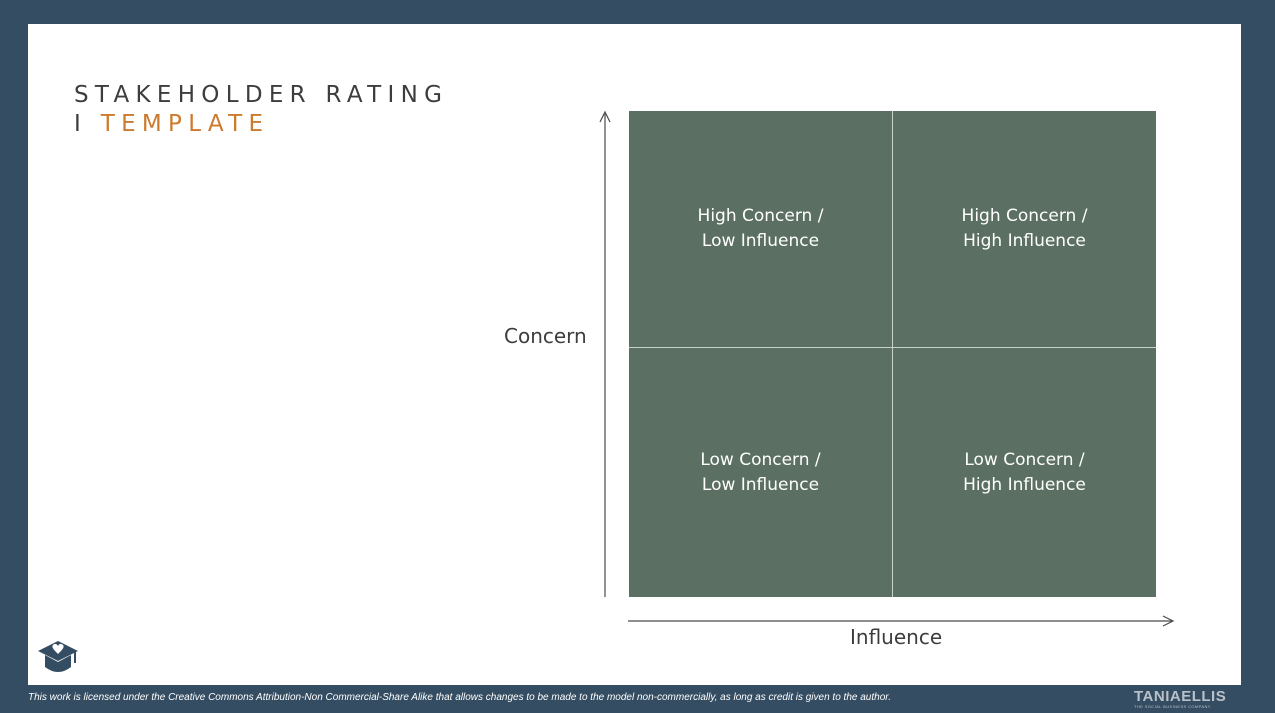  I want to click on y-axis-arrowhead, so click(605, 116).